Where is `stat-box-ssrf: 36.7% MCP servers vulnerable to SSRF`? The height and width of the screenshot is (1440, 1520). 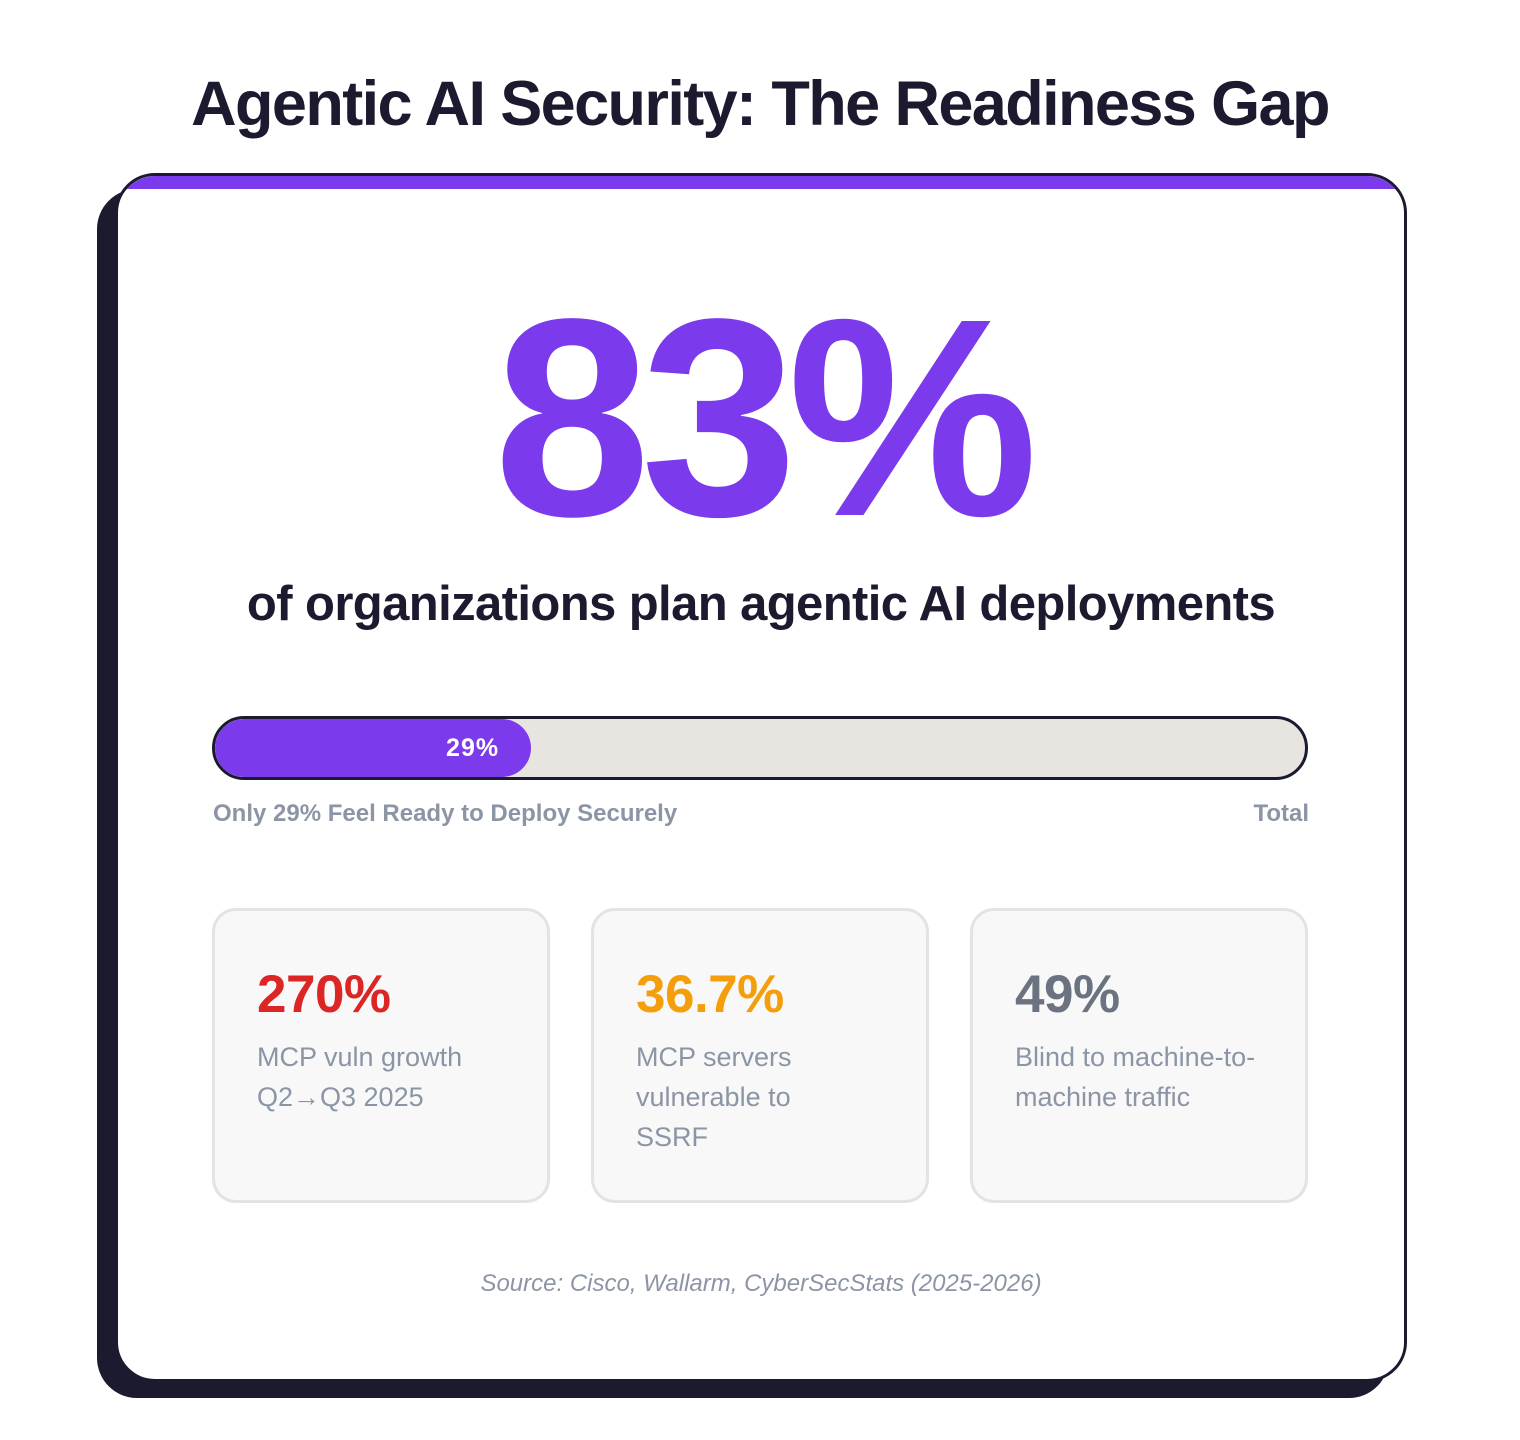
stat-box-ssrf: 36.7% MCP servers vulnerable to SSRF is located at coordinates (760, 1055).